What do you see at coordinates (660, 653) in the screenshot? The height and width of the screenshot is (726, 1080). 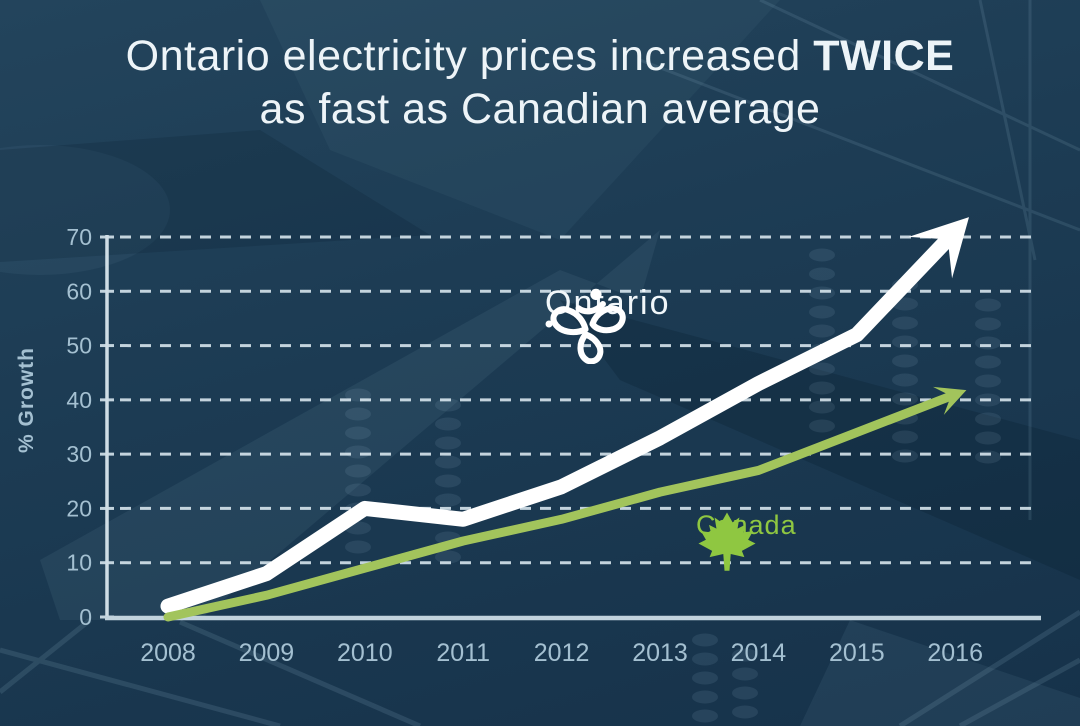 I see `x-tick-label: 2013` at bounding box center [660, 653].